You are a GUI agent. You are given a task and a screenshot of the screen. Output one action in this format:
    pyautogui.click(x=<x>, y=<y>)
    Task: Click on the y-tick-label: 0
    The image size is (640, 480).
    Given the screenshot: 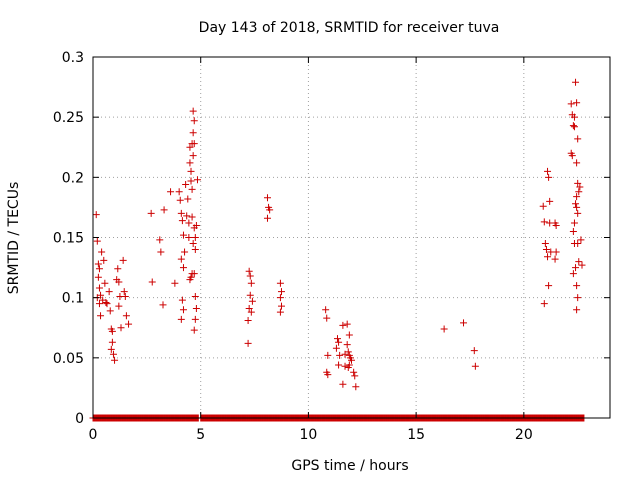 What is the action you would take?
    pyautogui.click(x=79, y=419)
    